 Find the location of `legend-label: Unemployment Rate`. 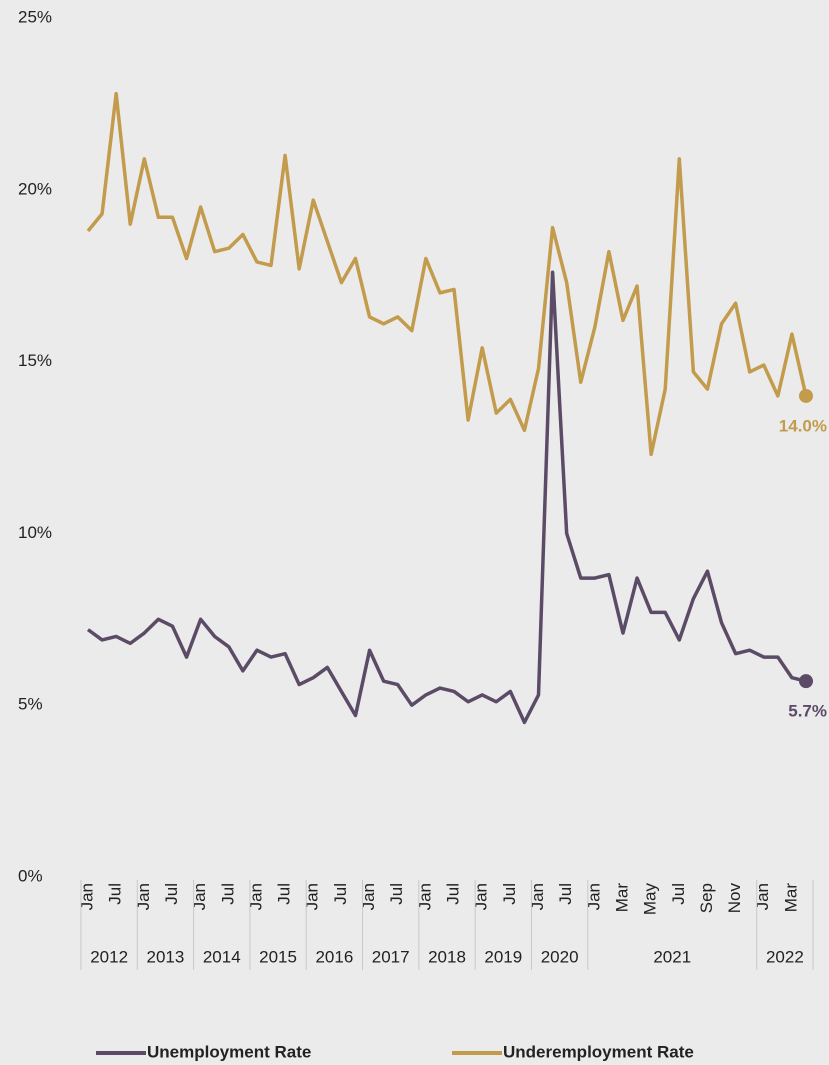

legend-label: Unemployment Rate is located at coordinates (229, 1051).